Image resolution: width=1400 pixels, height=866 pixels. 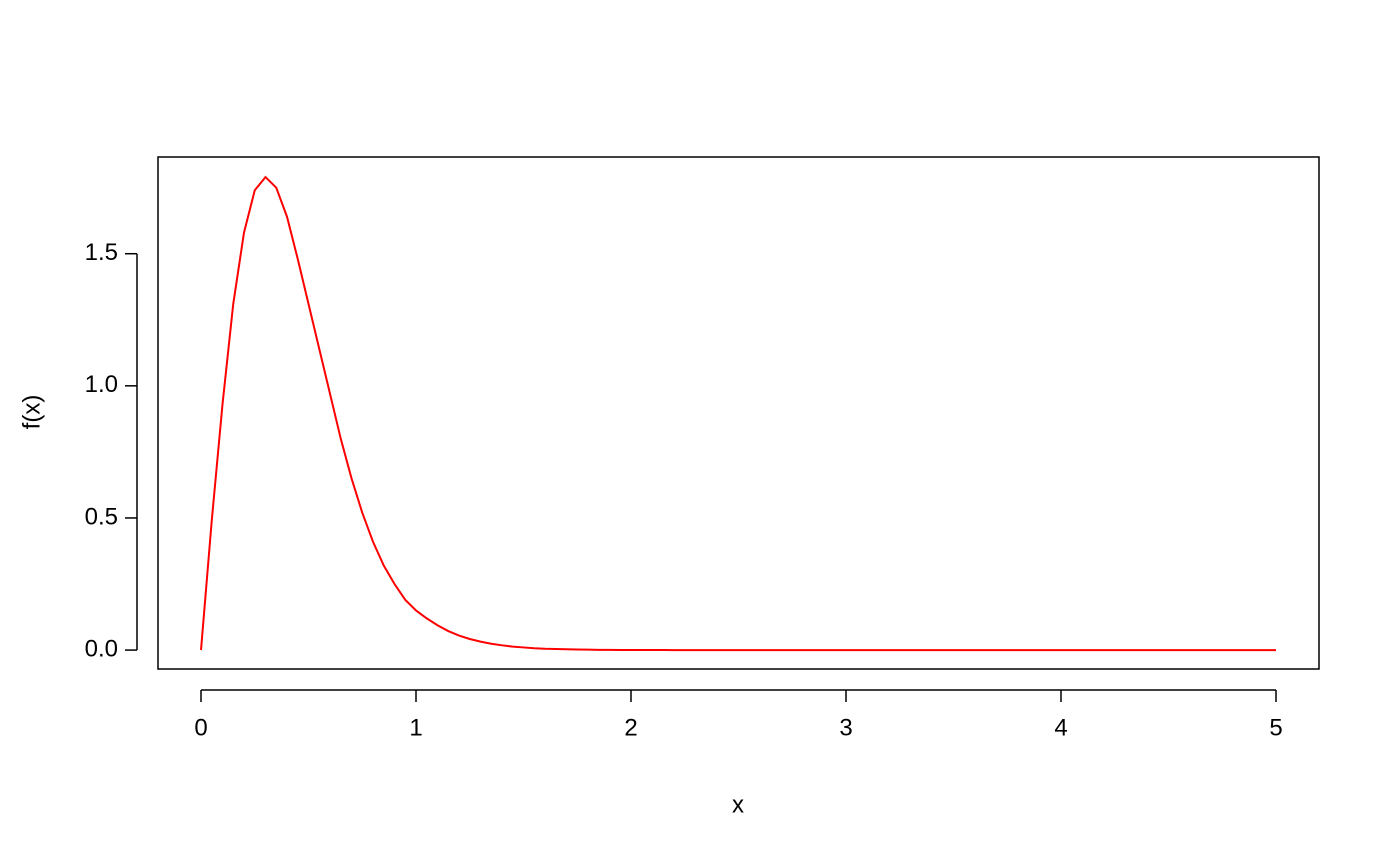 What do you see at coordinates (845, 727) in the screenshot?
I see `x-tick-label: 3` at bounding box center [845, 727].